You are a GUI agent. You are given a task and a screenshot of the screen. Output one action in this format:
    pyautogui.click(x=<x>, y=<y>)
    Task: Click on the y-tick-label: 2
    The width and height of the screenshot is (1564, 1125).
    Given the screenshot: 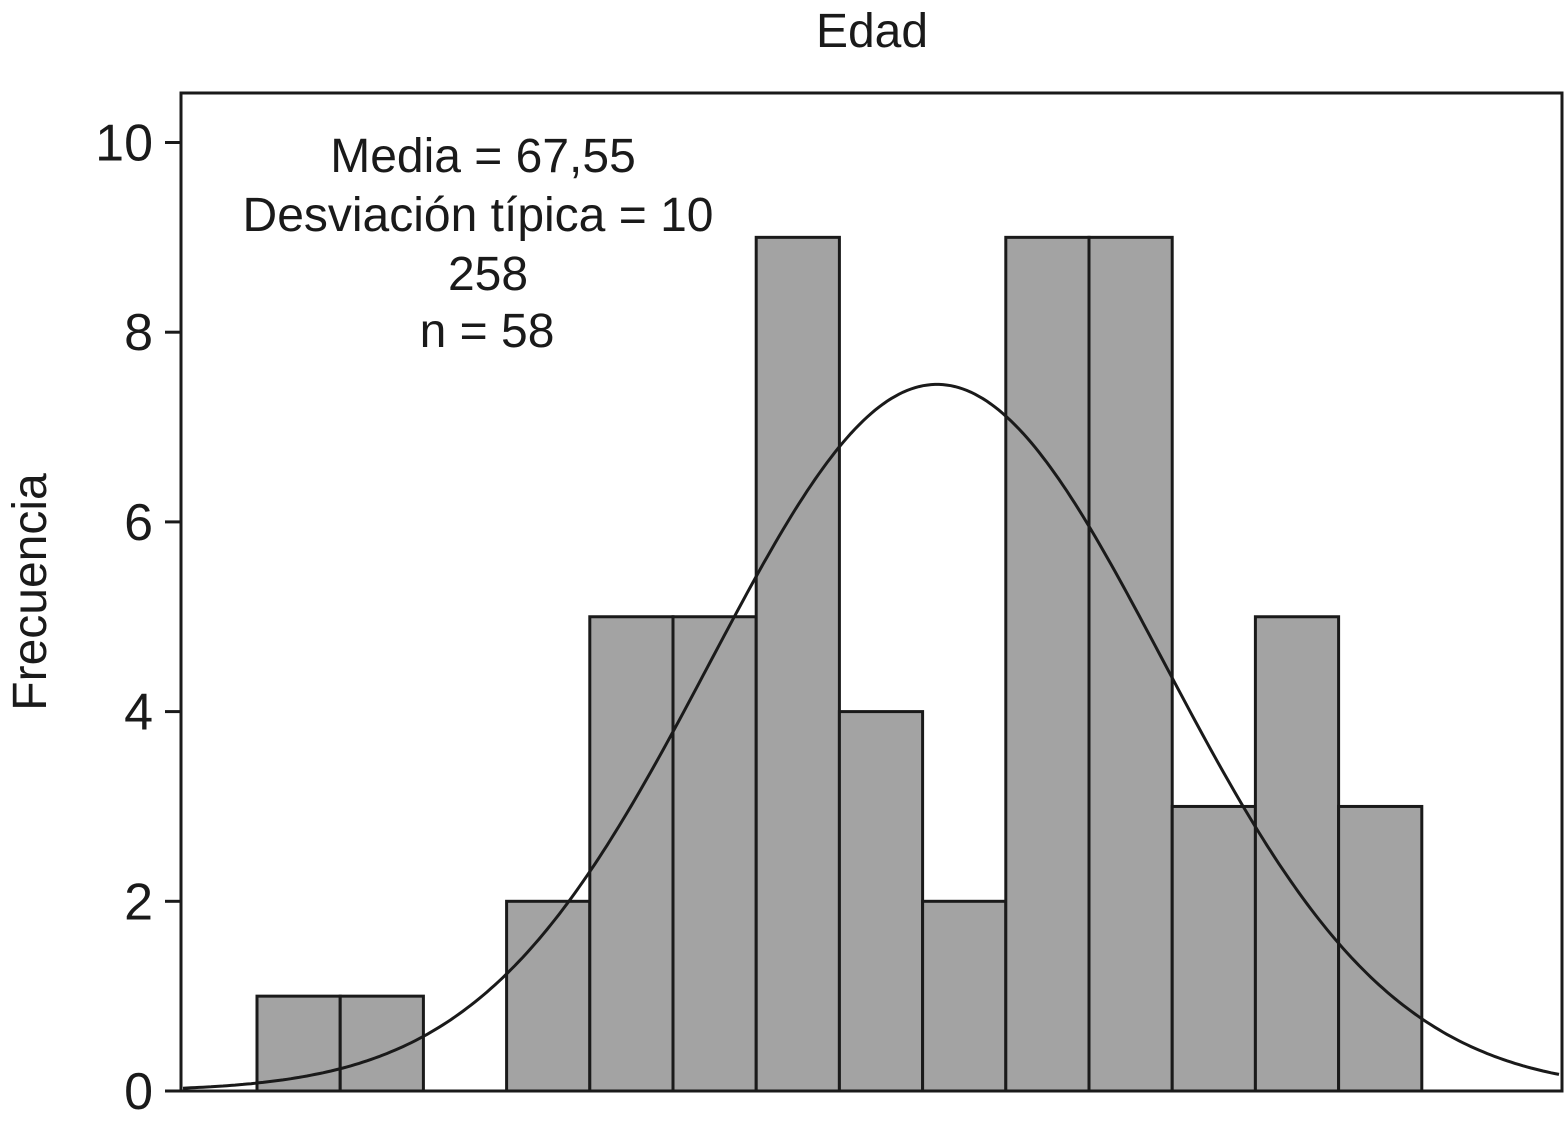 What is the action you would take?
    pyautogui.click(x=138, y=902)
    